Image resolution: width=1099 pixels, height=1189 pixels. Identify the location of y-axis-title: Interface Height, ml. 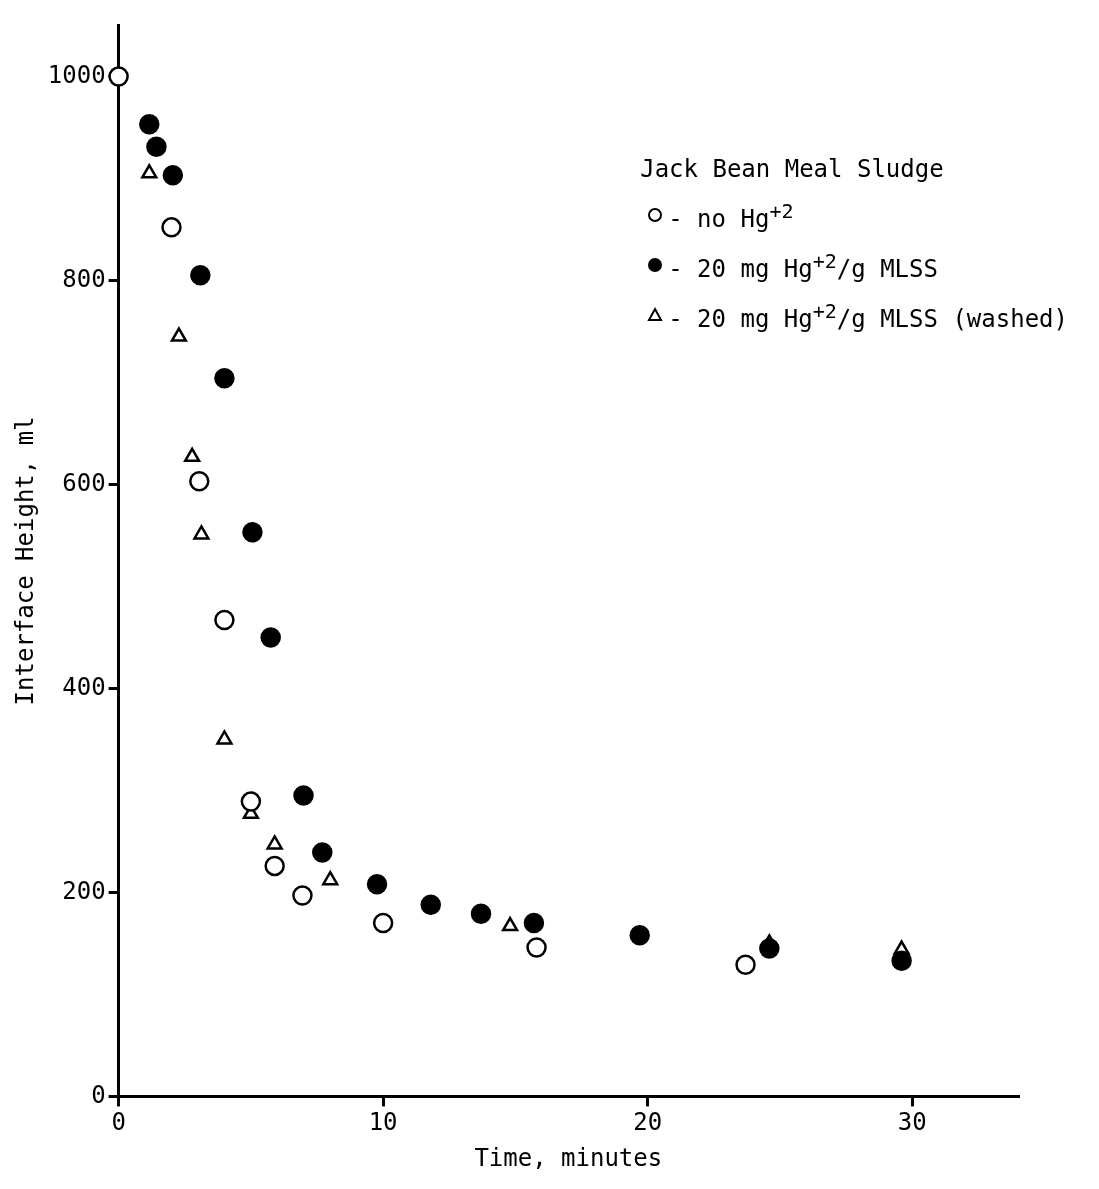
(24, 561).